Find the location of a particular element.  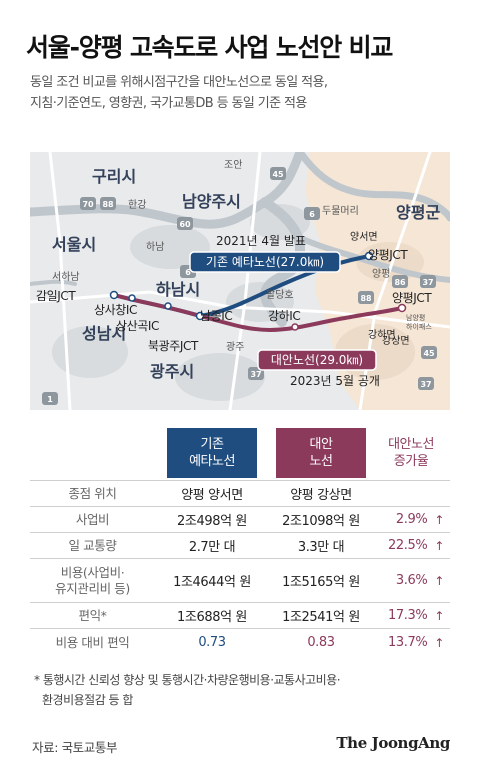

place-hipass: 하이패스 is located at coordinates (419, 326).